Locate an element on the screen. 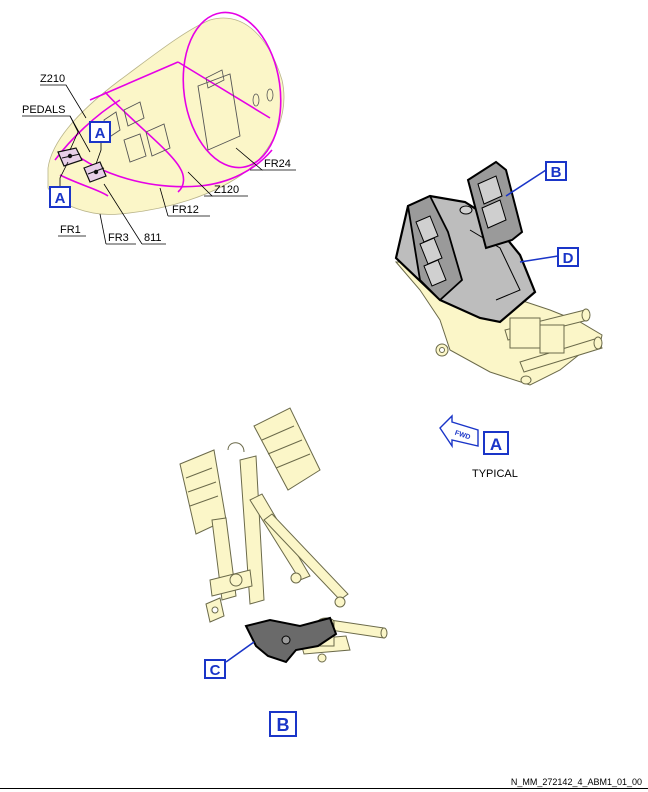 The width and height of the screenshot is (648, 792). callout-a-lower: A is located at coordinates (60, 197).